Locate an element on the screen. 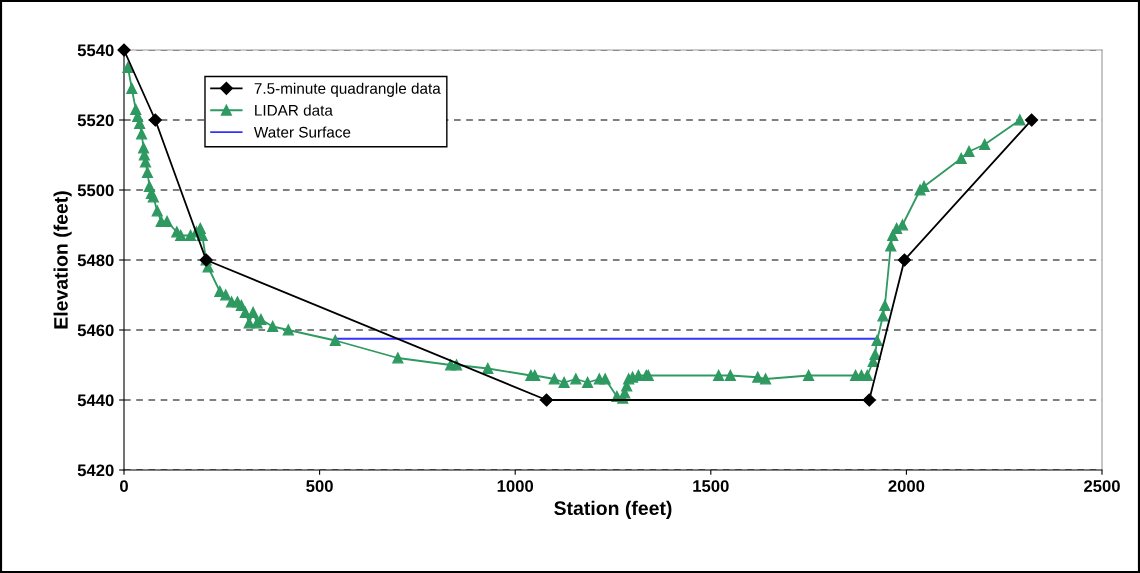 The image size is (1140, 573). x-tick-label: 2000 is located at coordinates (906, 486).